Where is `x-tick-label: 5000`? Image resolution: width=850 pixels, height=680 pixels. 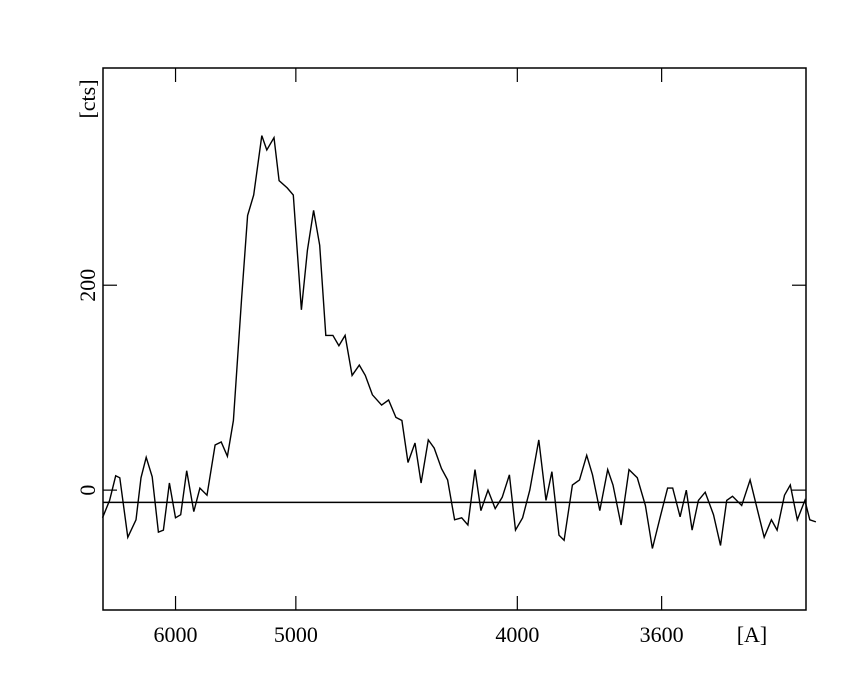
x-tick-label: 5000 is located at coordinates (296, 634).